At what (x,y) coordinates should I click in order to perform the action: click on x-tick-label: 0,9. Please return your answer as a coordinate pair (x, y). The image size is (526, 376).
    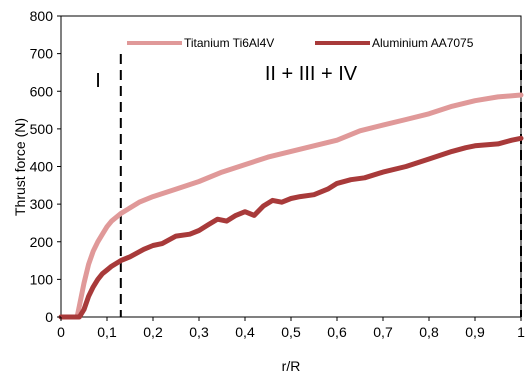
    Looking at the image, I should click on (475, 332).